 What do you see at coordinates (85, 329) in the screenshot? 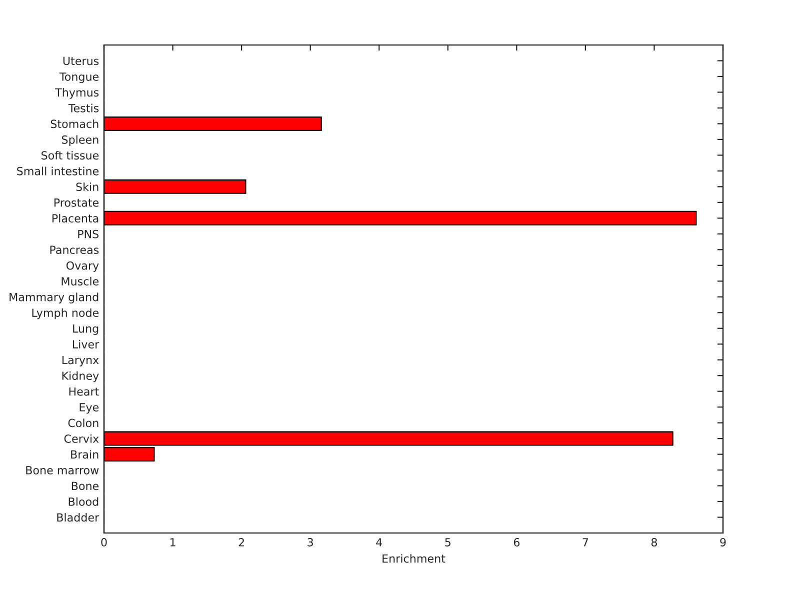
I see `y-tick-label: Lung` at bounding box center [85, 329].